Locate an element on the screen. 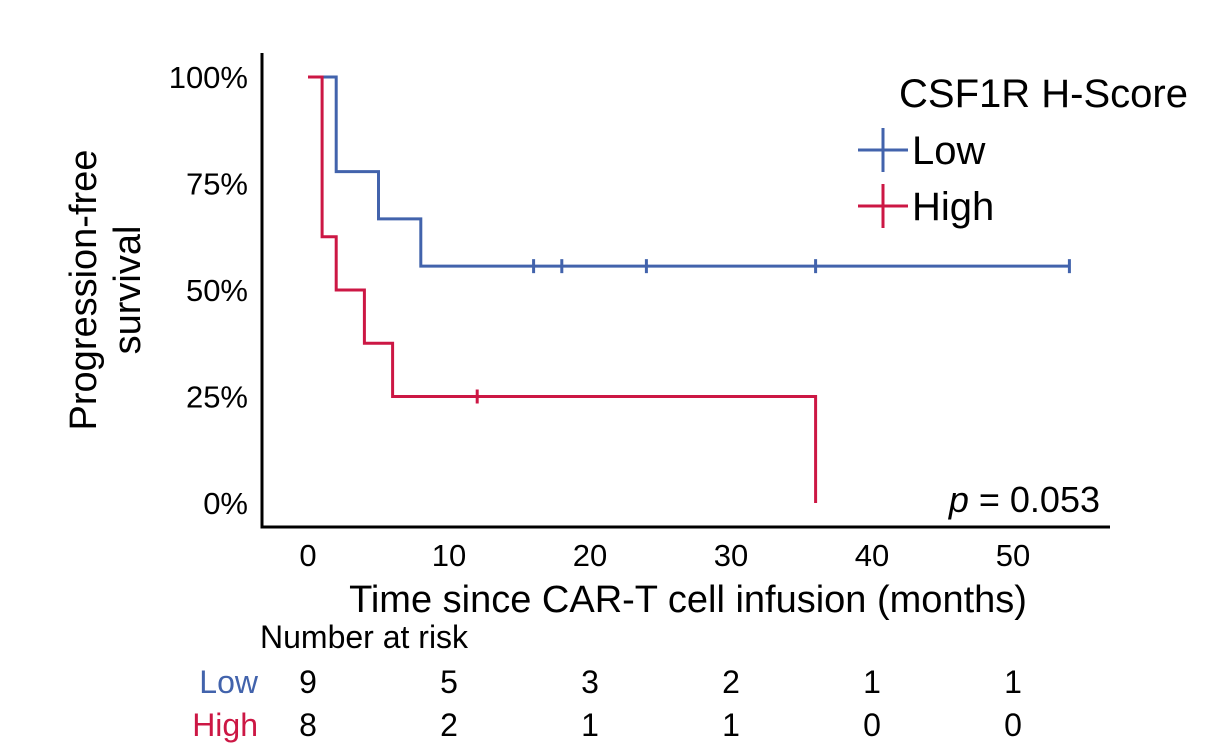 This screenshot has width=1224, height=753. legend-item-high: High is located at coordinates (926, 206).